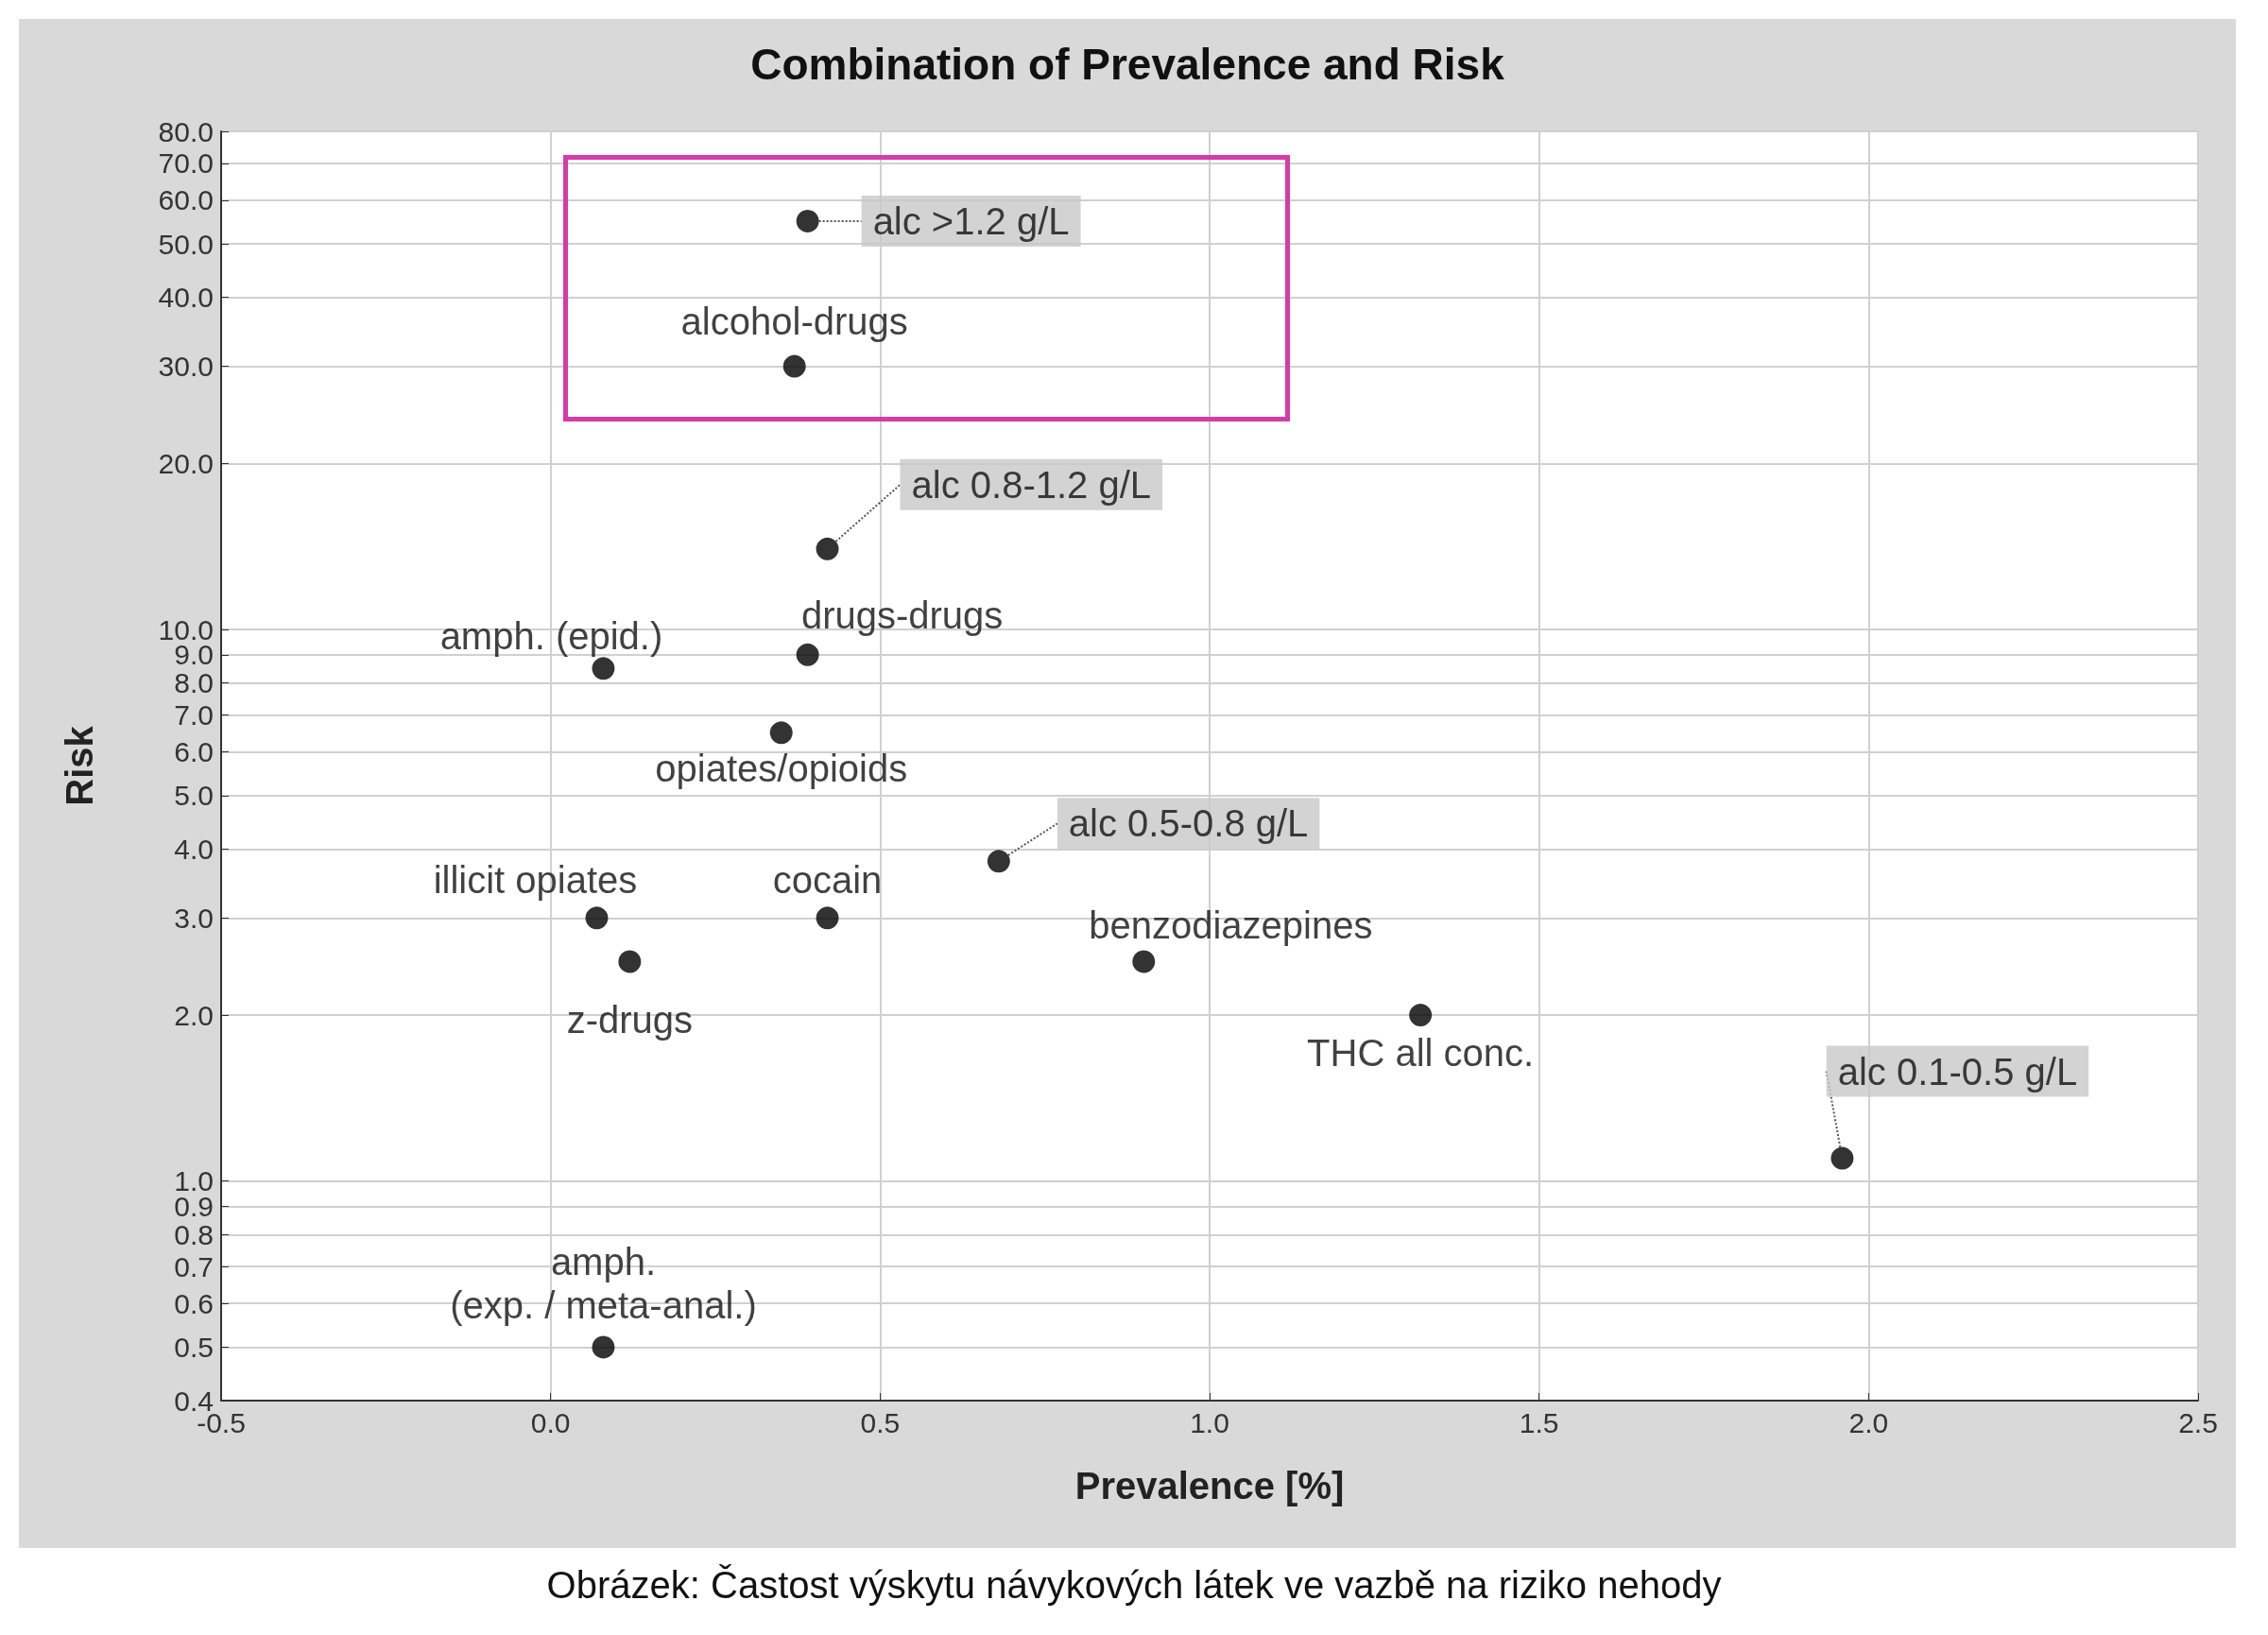  I want to click on y-tick-label: 20.0, so click(186, 463).